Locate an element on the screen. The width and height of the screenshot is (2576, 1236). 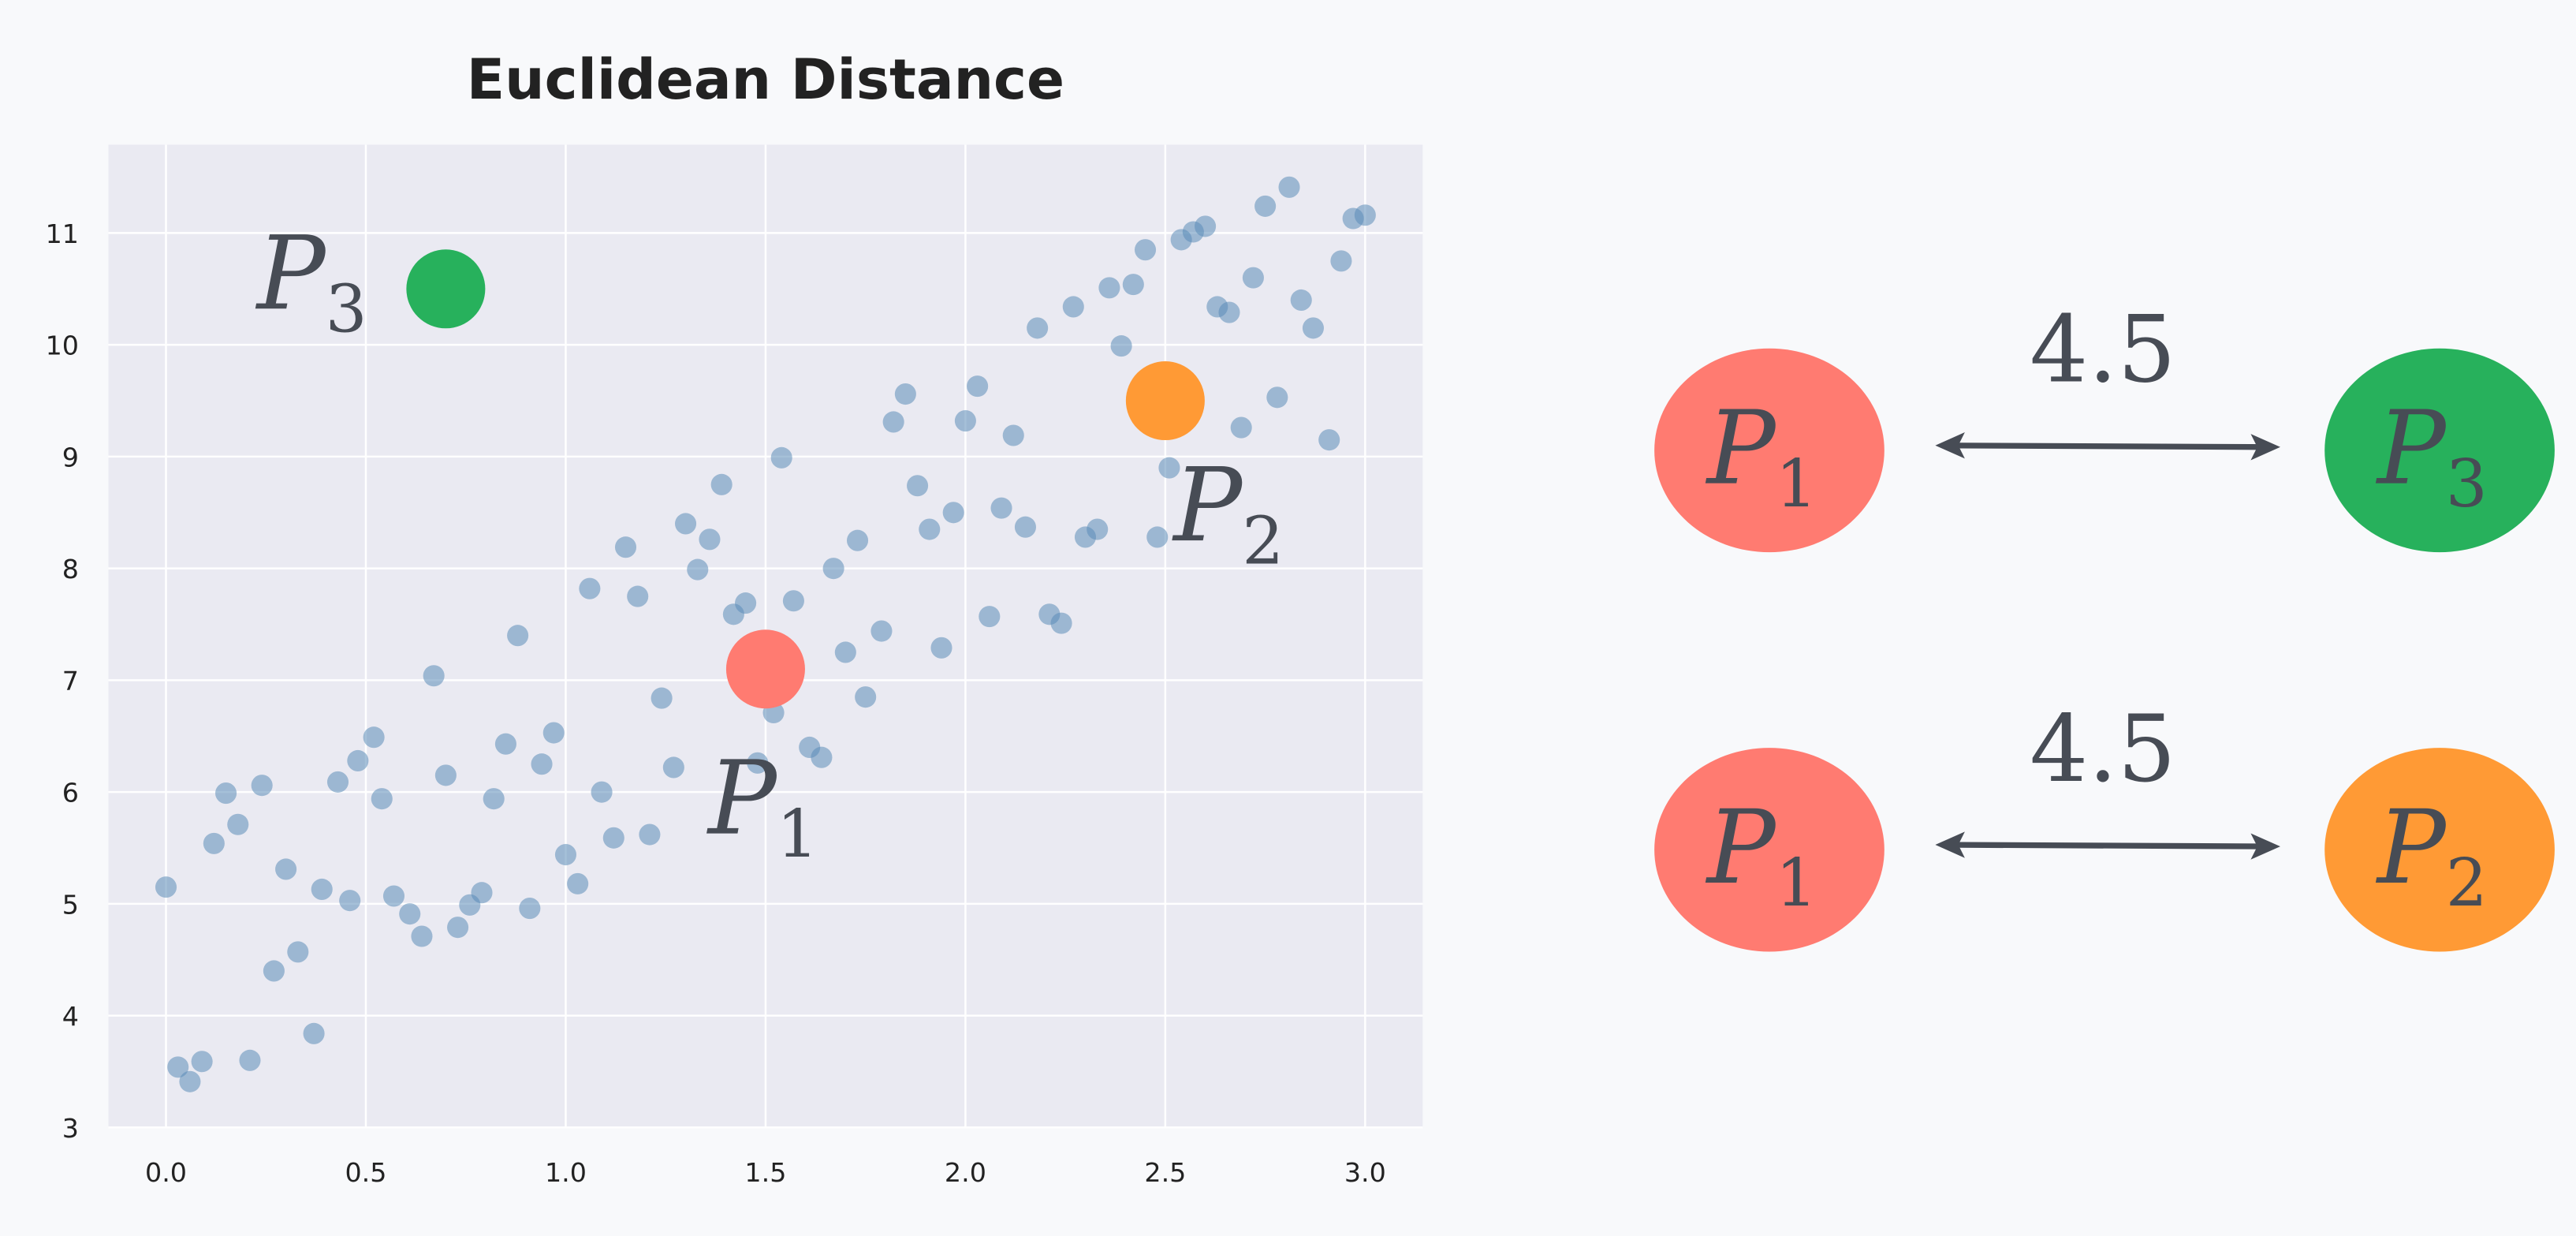
highlighted-point-p1 is located at coordinates (765, 669).